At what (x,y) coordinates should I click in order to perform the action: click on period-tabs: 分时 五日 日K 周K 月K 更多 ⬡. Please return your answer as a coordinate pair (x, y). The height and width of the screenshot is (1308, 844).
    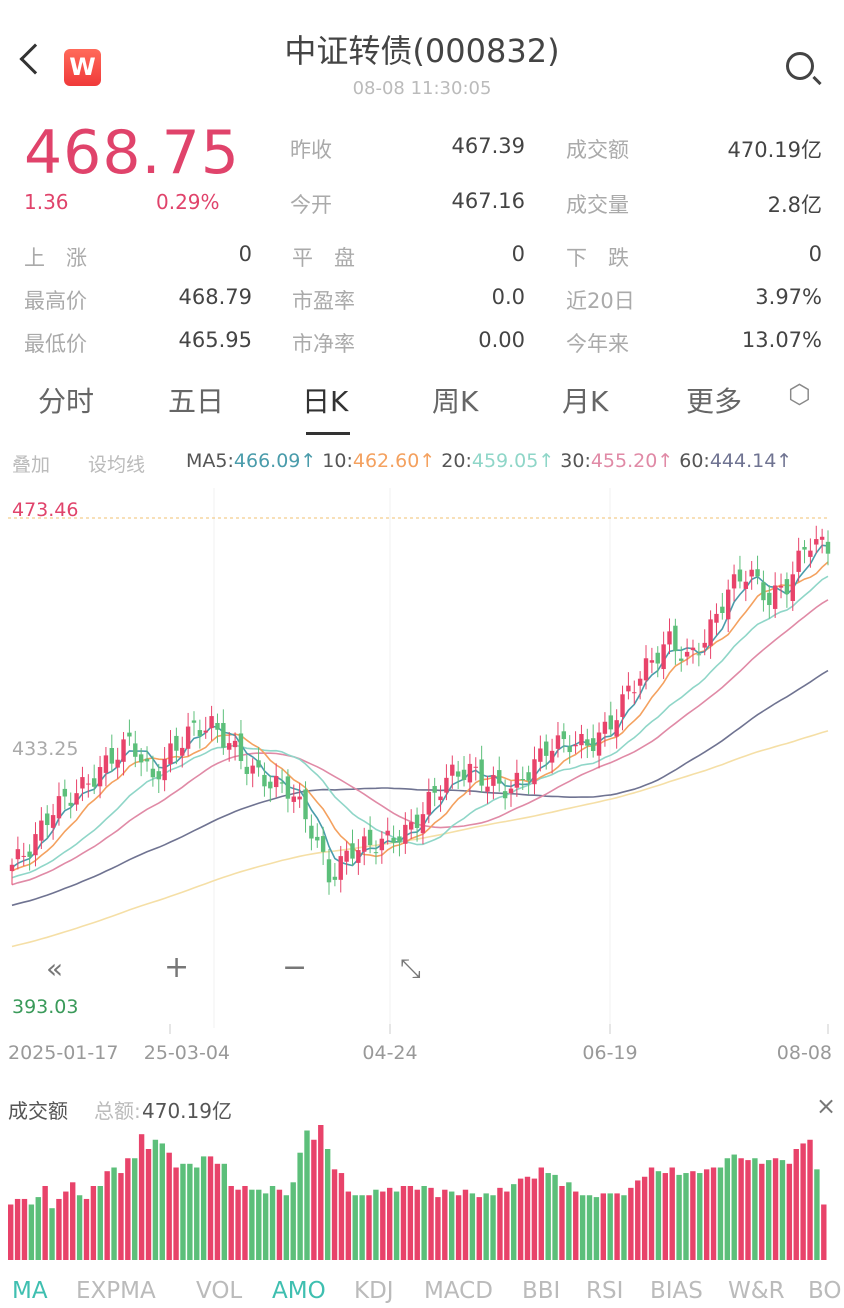
    Looking at the image, I should click on (422, 410).